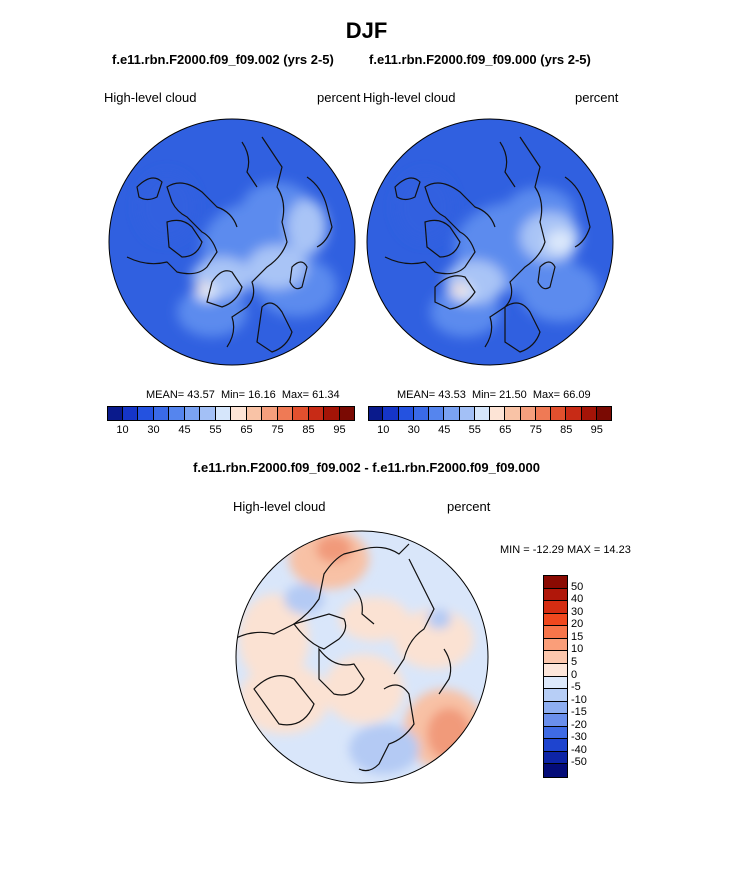  I want to click on right-colorbar-tick-label: 55, so click(474, 430).